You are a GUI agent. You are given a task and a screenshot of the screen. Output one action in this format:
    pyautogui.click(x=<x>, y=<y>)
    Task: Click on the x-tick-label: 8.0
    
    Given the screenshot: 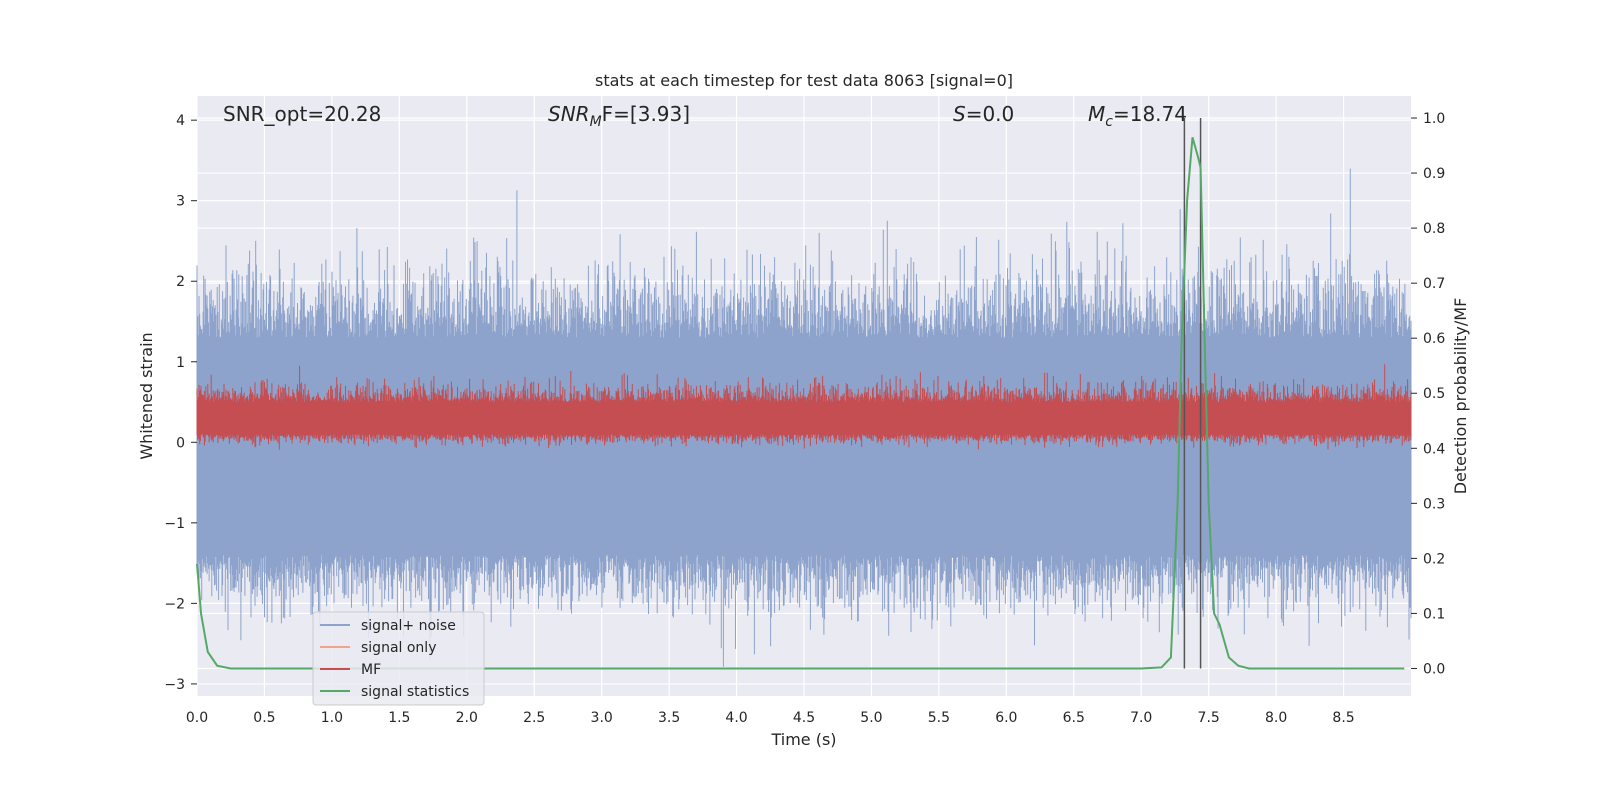 What is the action you would take?
    pyautogui.click(x=1276, y=718)
    